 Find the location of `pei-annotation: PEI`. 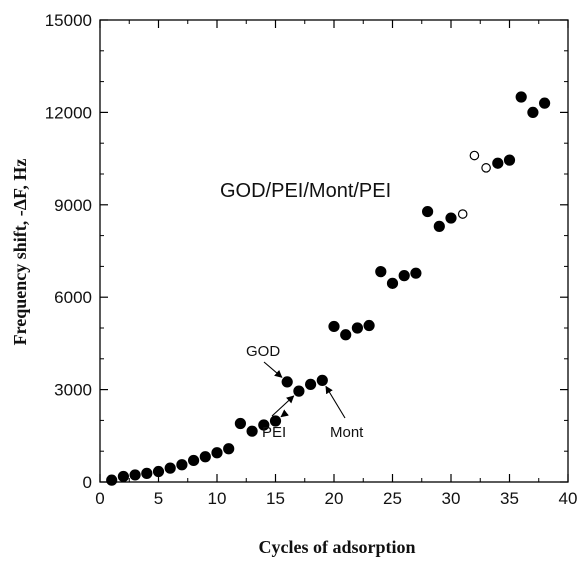

pei-annotation: PEI is located at coordinates (274, 432).